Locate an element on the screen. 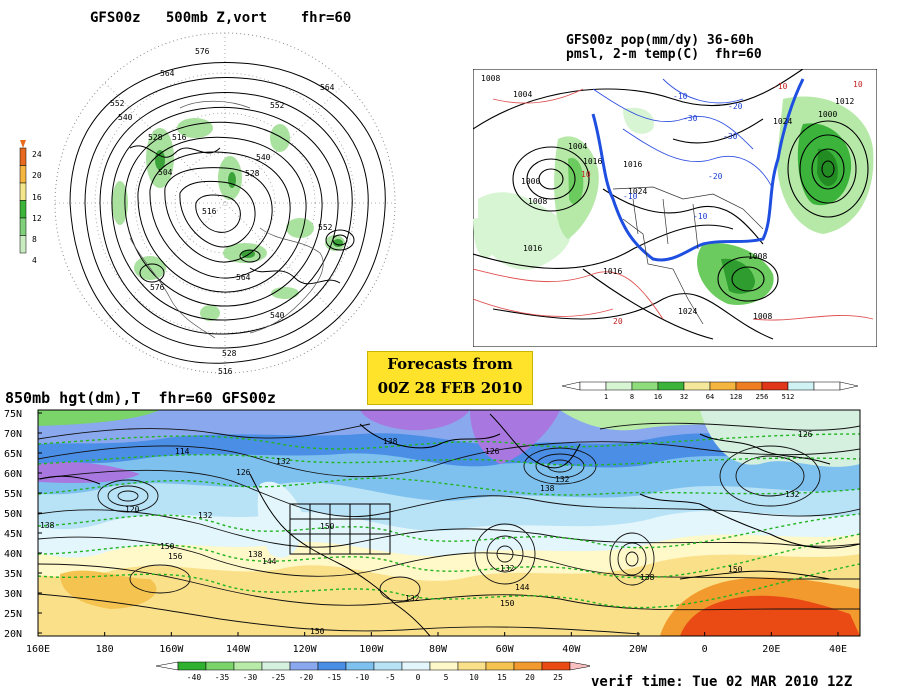 This screenshot has height=700, width=900. vort-tick: 12 is located at coordinates (37, 218).